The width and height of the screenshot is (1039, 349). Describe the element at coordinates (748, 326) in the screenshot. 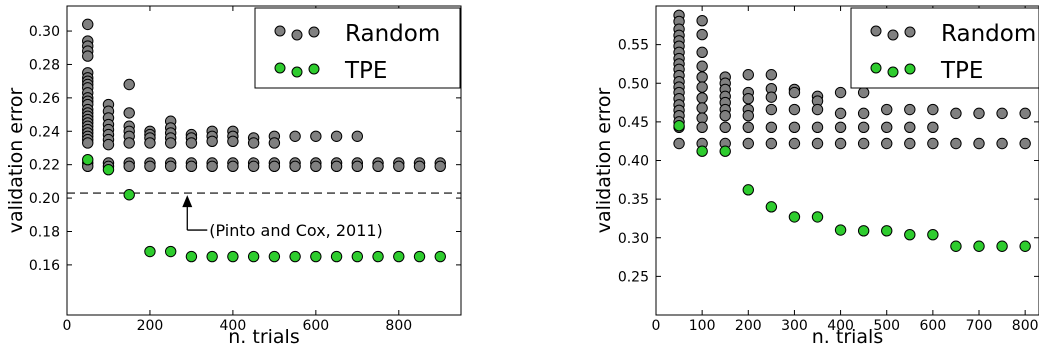

I see `x-tick-label: 200` at that location.